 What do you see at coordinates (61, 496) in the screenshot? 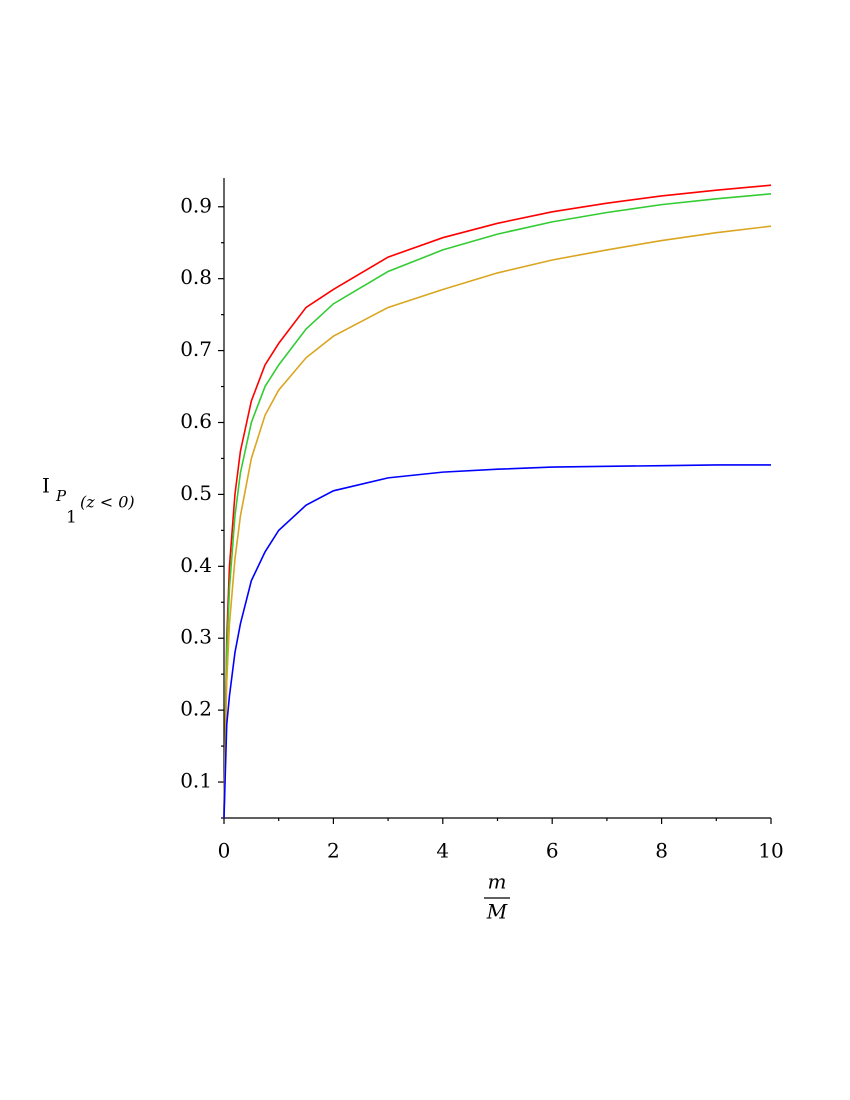
I see `y-label-sub: P` at bounding box center [61, 496].